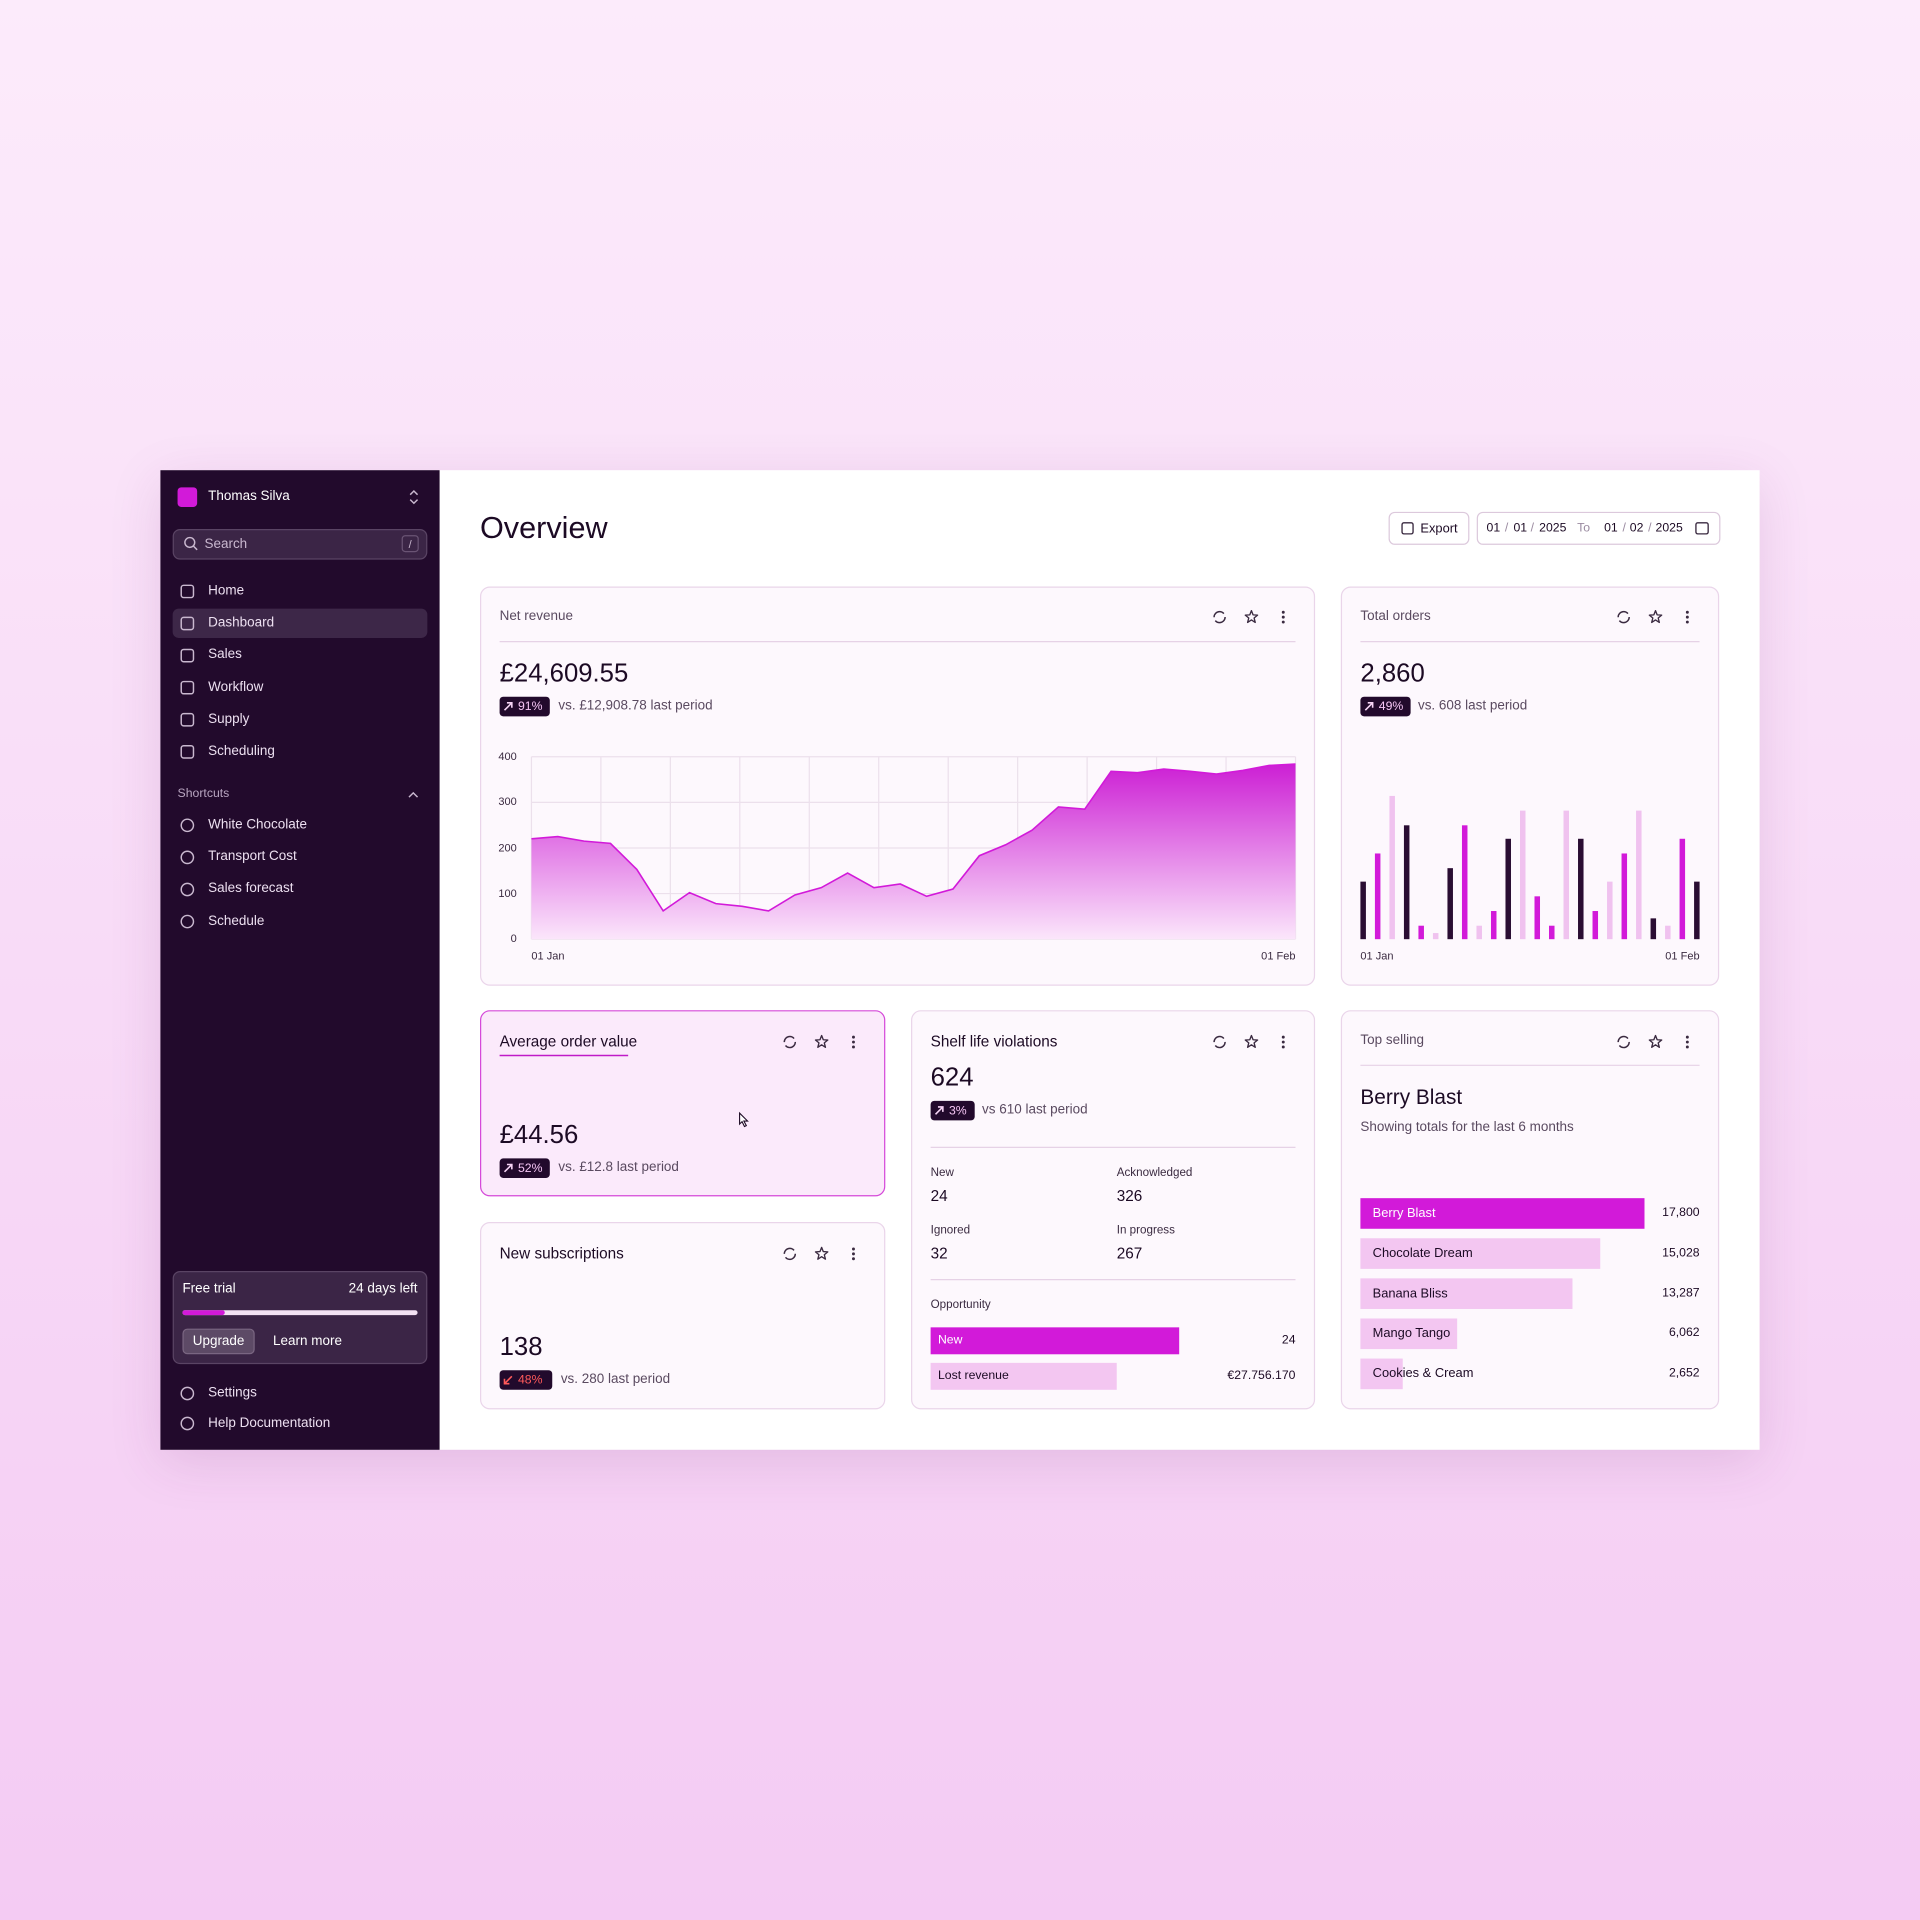 The height and width of the screenshot is (1920, 1920). I want to click on nav-icon, so click(187, 655).